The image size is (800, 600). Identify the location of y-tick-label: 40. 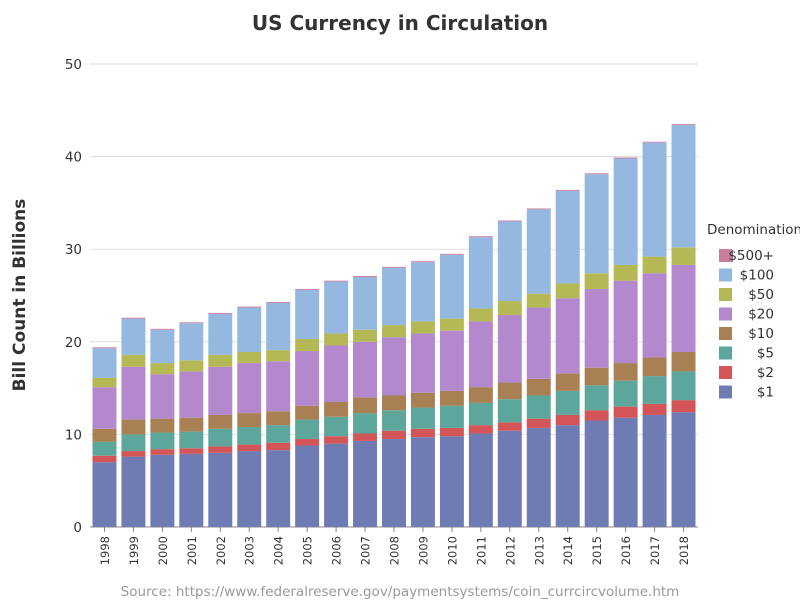
(73, 158).